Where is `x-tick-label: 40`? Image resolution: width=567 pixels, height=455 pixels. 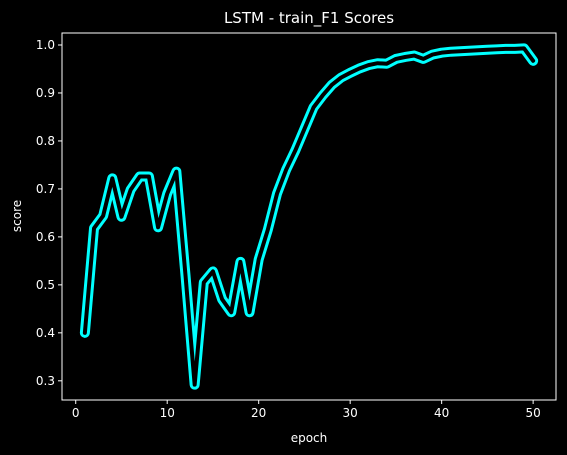
x-tick-label: 40 is located at coordinates (441, 413).